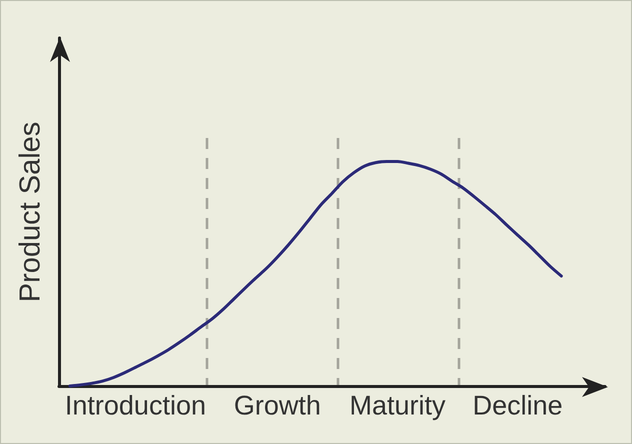  What do you see at coordinates (30, 212) in the screenshot?
I see `y-axis-title: Product Sales` at bounding box center [30, 212].